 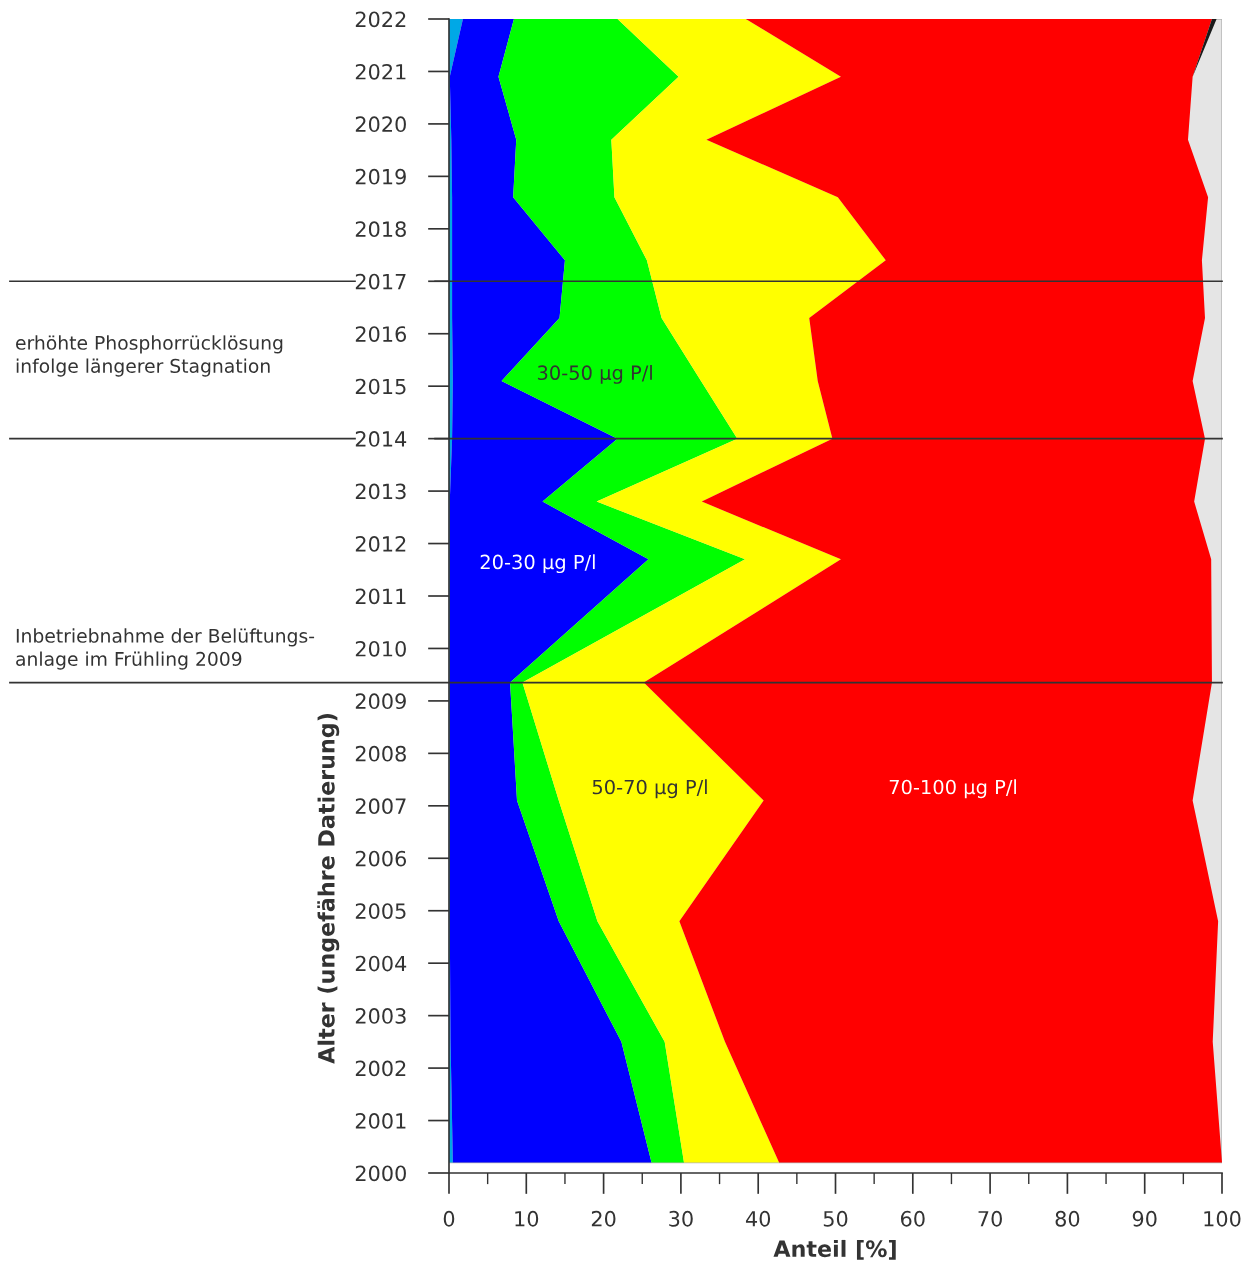 What do you see at coordinates (380, 386) in the screenshot?
I see `y-tick-label: 2015` at bounding box center [380, 386].